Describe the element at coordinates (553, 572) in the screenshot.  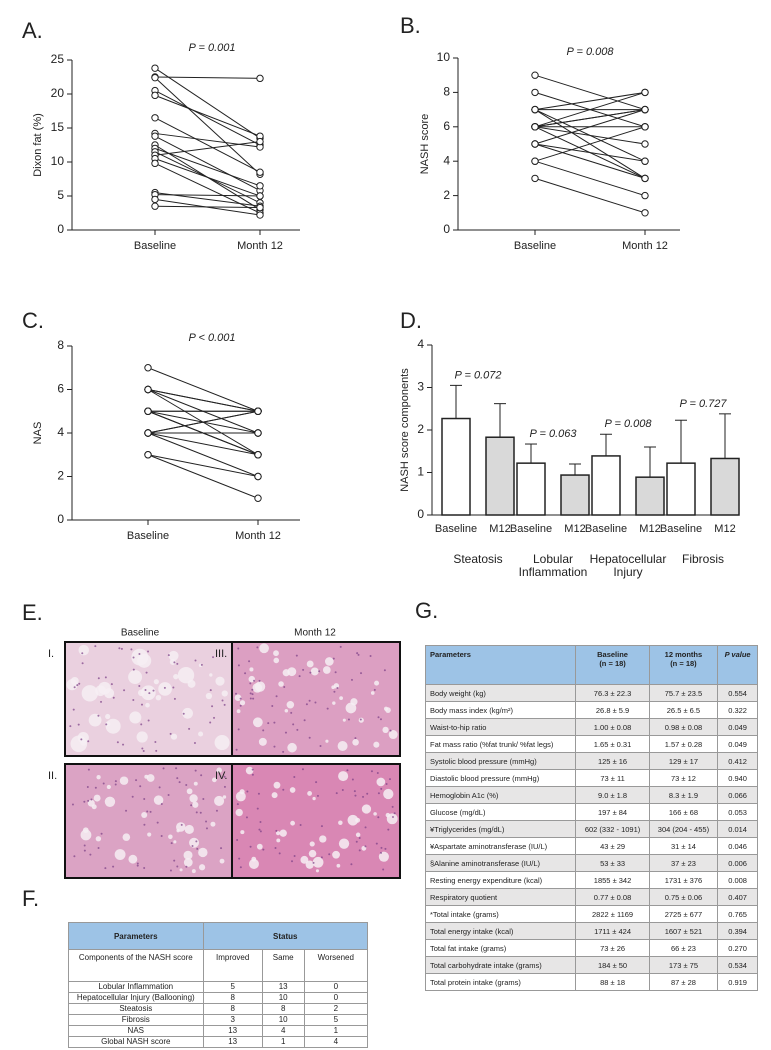
I see `group-label: Inflammation` at that location.